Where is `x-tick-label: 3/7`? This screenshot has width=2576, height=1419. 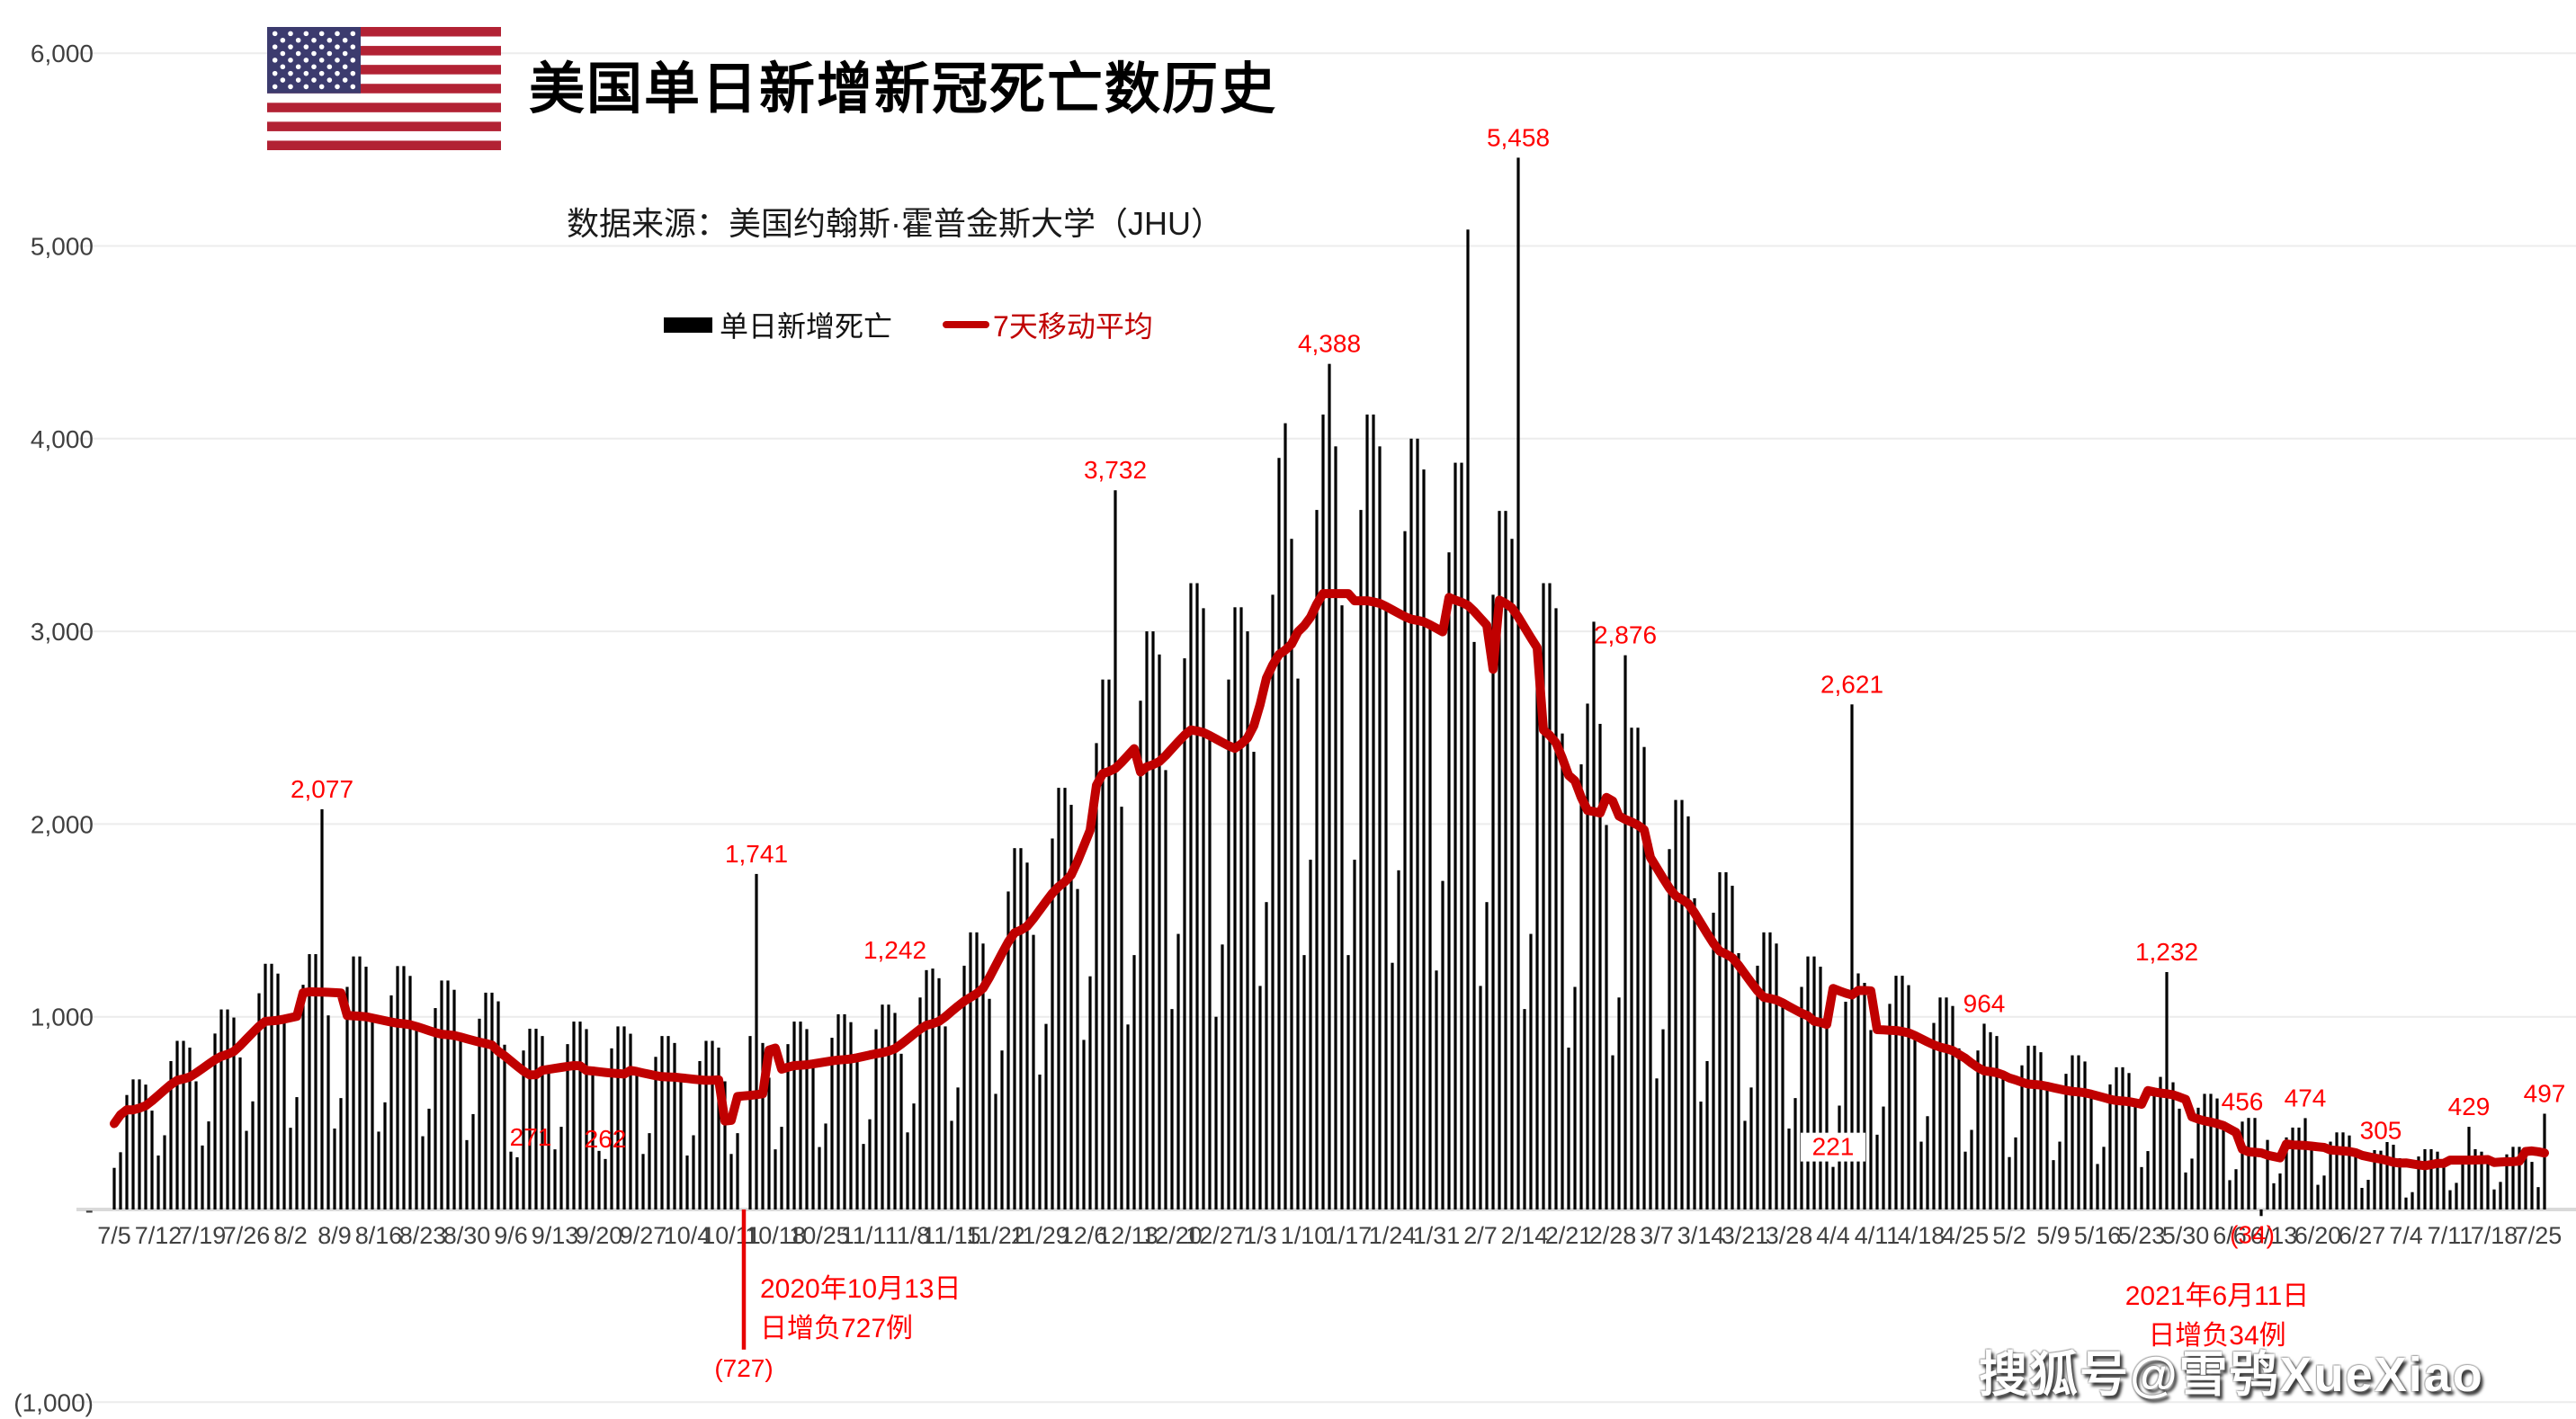 x-tick-label: 3/7 is located at coordinates (1657, 1235).